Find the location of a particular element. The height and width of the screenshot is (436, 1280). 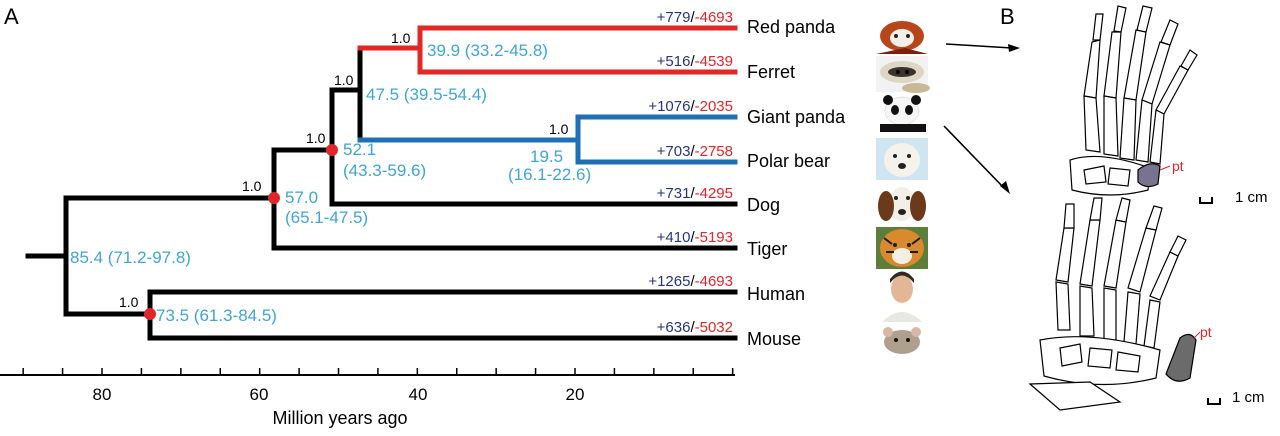

node-age: 19.5 is located at coordinates (546, 156).